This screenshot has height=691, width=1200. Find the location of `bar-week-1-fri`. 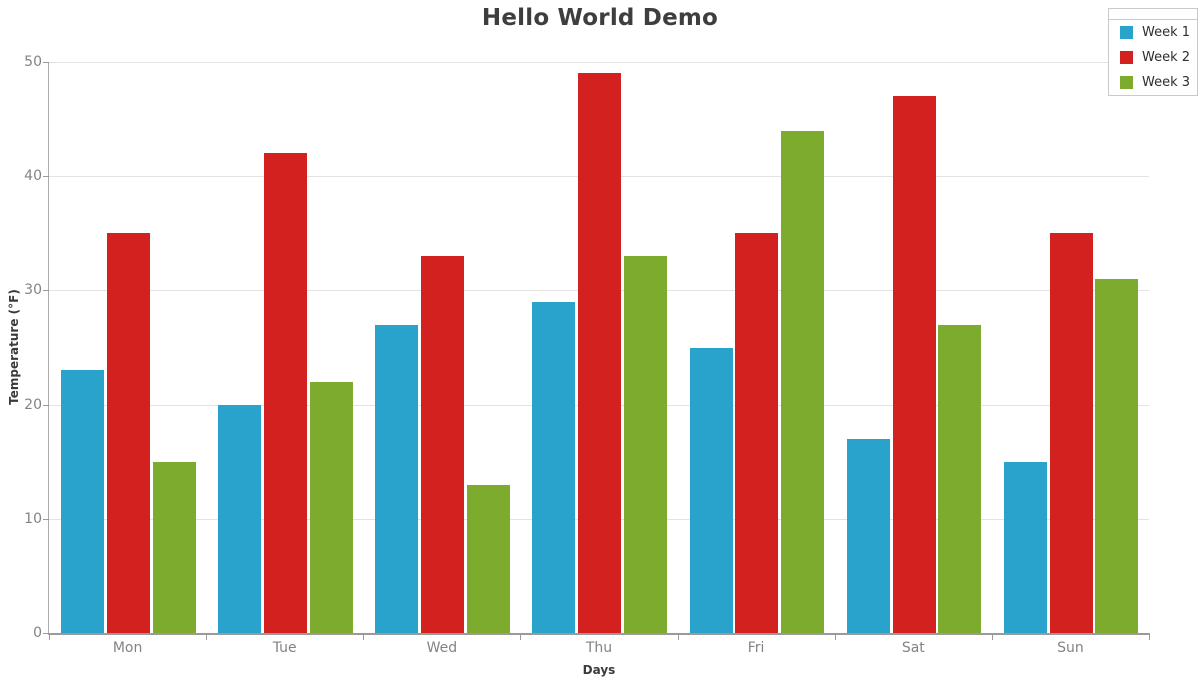

bar-week-1-fri is located at coordinates (711, 490).